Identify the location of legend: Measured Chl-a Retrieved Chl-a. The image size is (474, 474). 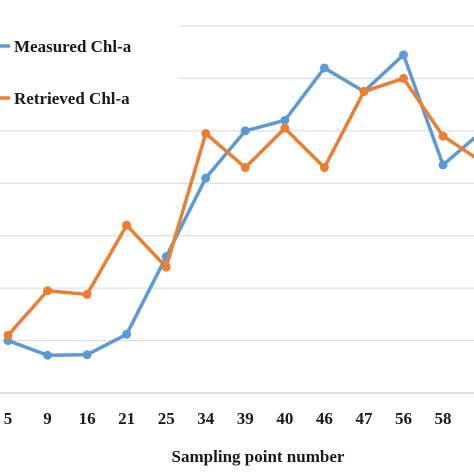
(89, 67).